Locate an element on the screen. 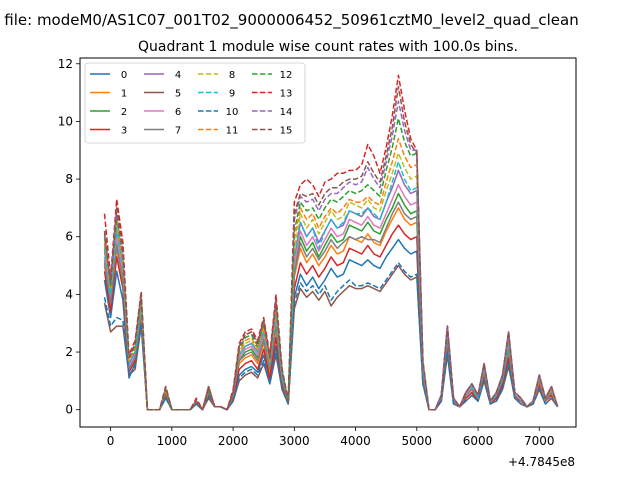  y-tick-label: 8 is located at coordinates (69, 179).